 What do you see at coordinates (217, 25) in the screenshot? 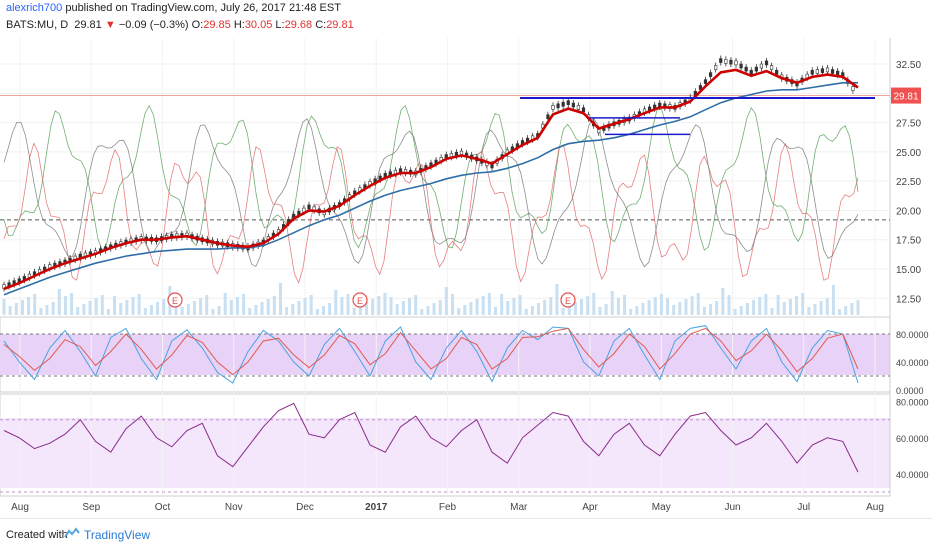
I see `open-value: 29.85` at bounding box center [217, 25].